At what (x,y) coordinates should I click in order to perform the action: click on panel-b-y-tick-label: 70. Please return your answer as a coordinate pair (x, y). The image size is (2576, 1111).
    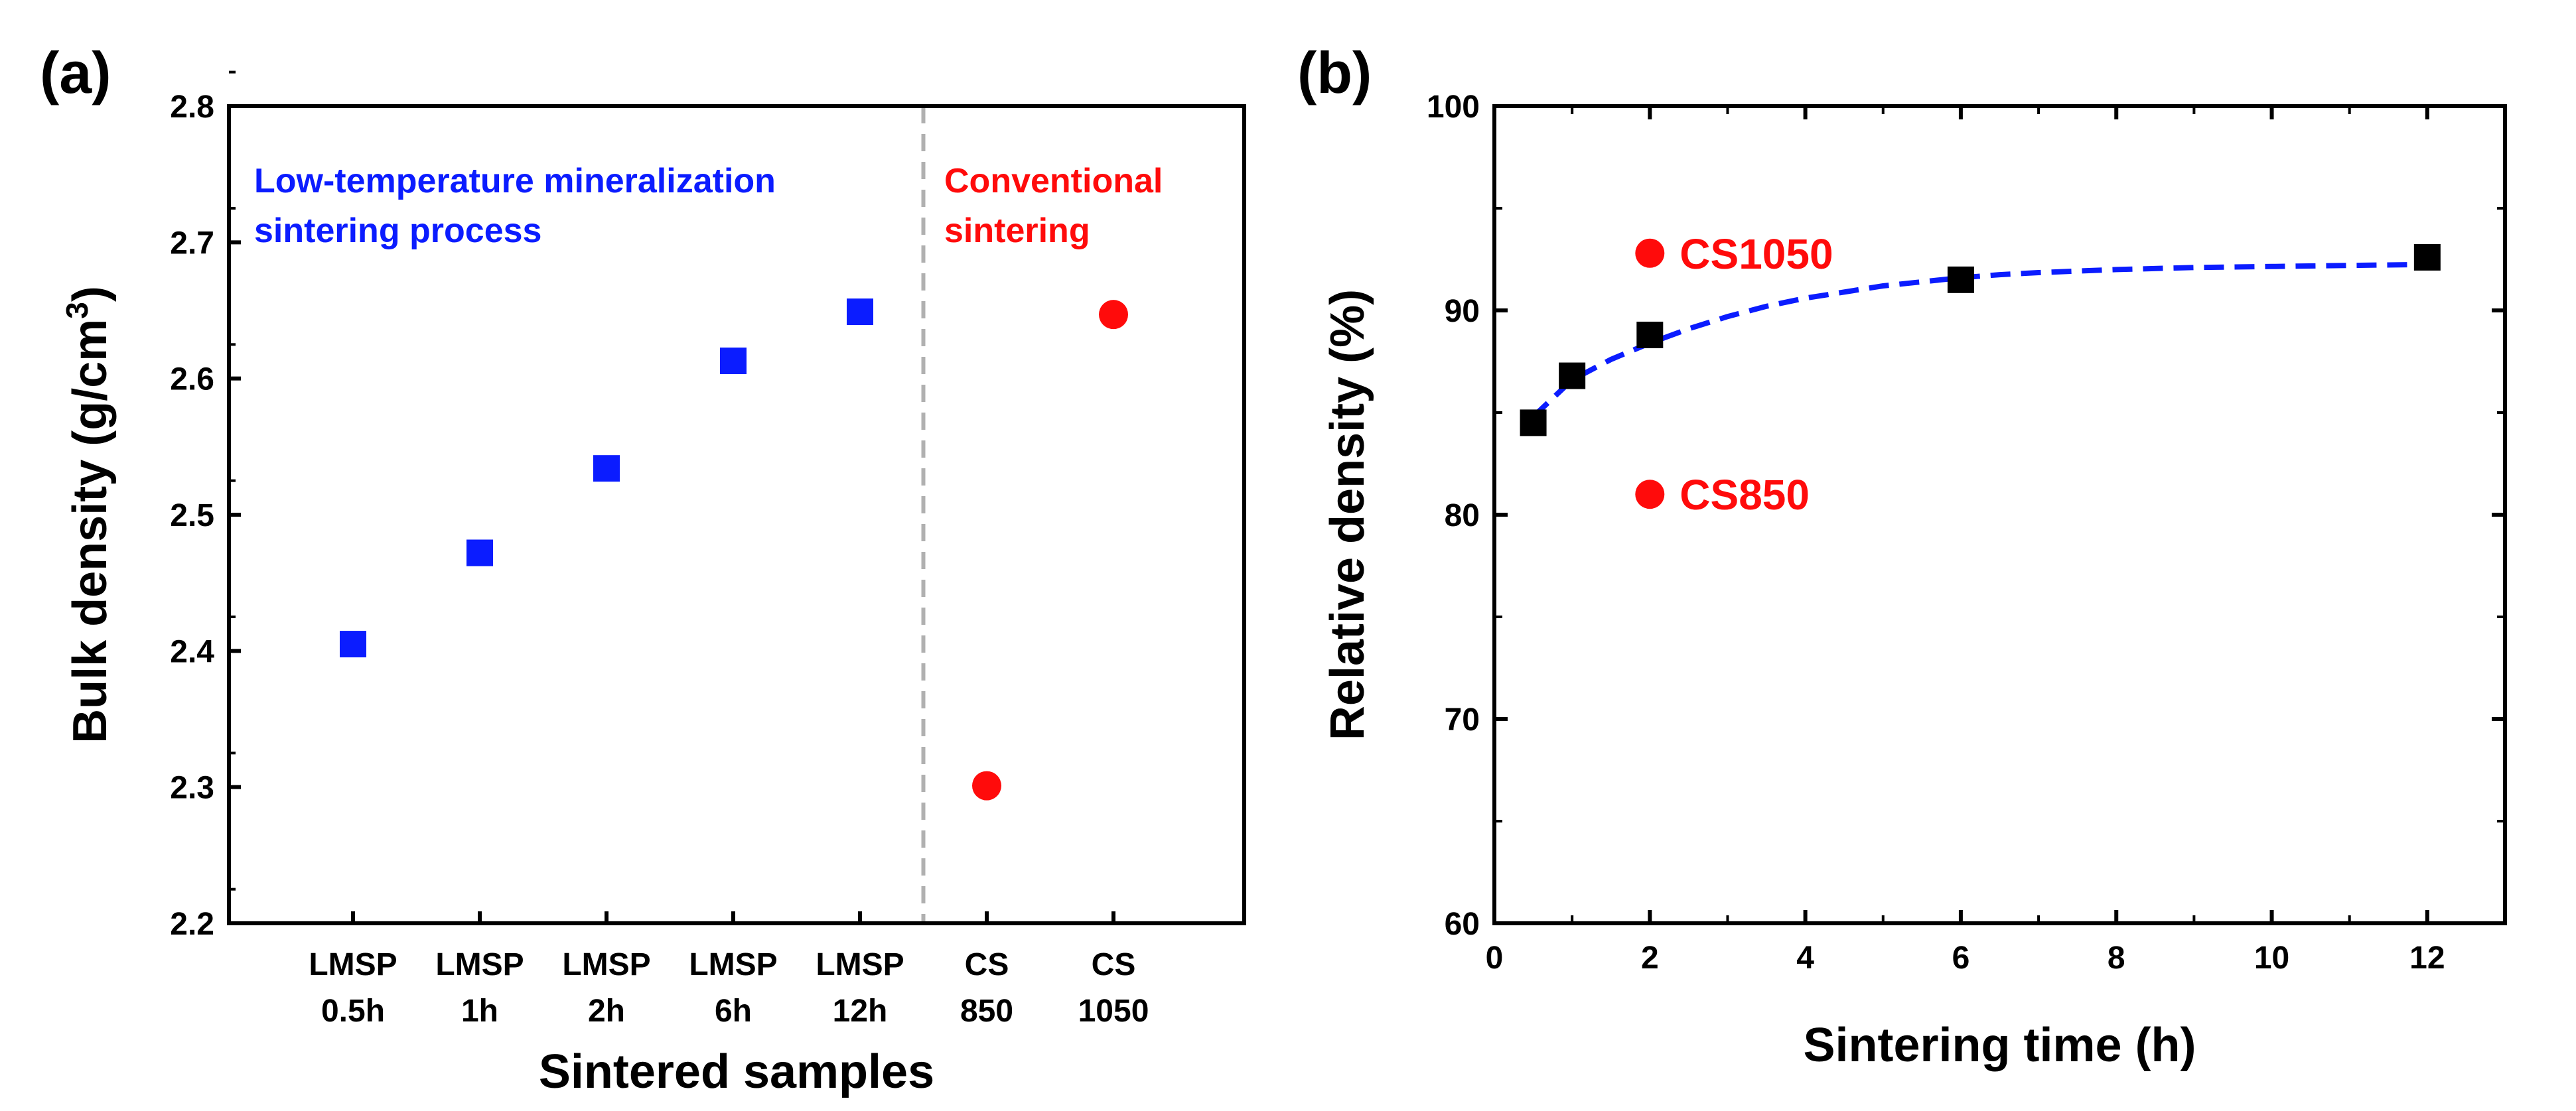
    Looking at the image, I should click on (1463, 720).